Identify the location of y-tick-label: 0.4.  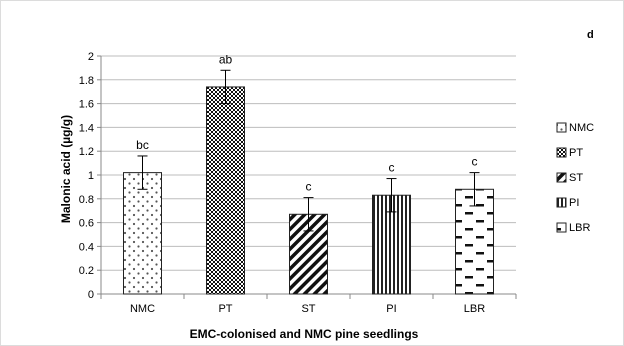
(86, 247).